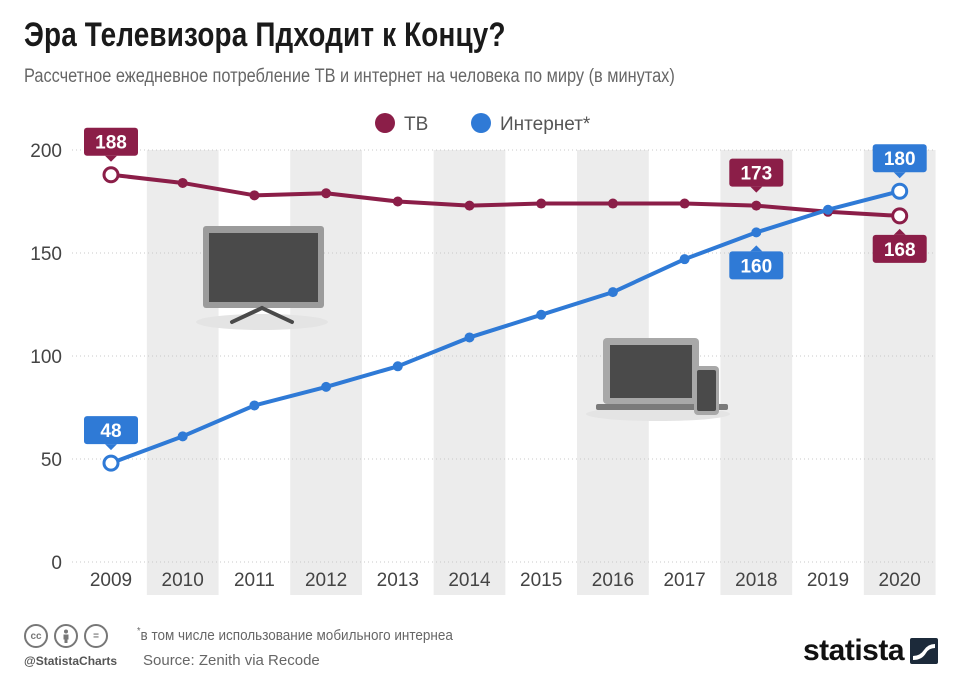  Describe the element at coordinates (326, 580) in the screenshot. I see `x-tick-label: 2012` at that location.